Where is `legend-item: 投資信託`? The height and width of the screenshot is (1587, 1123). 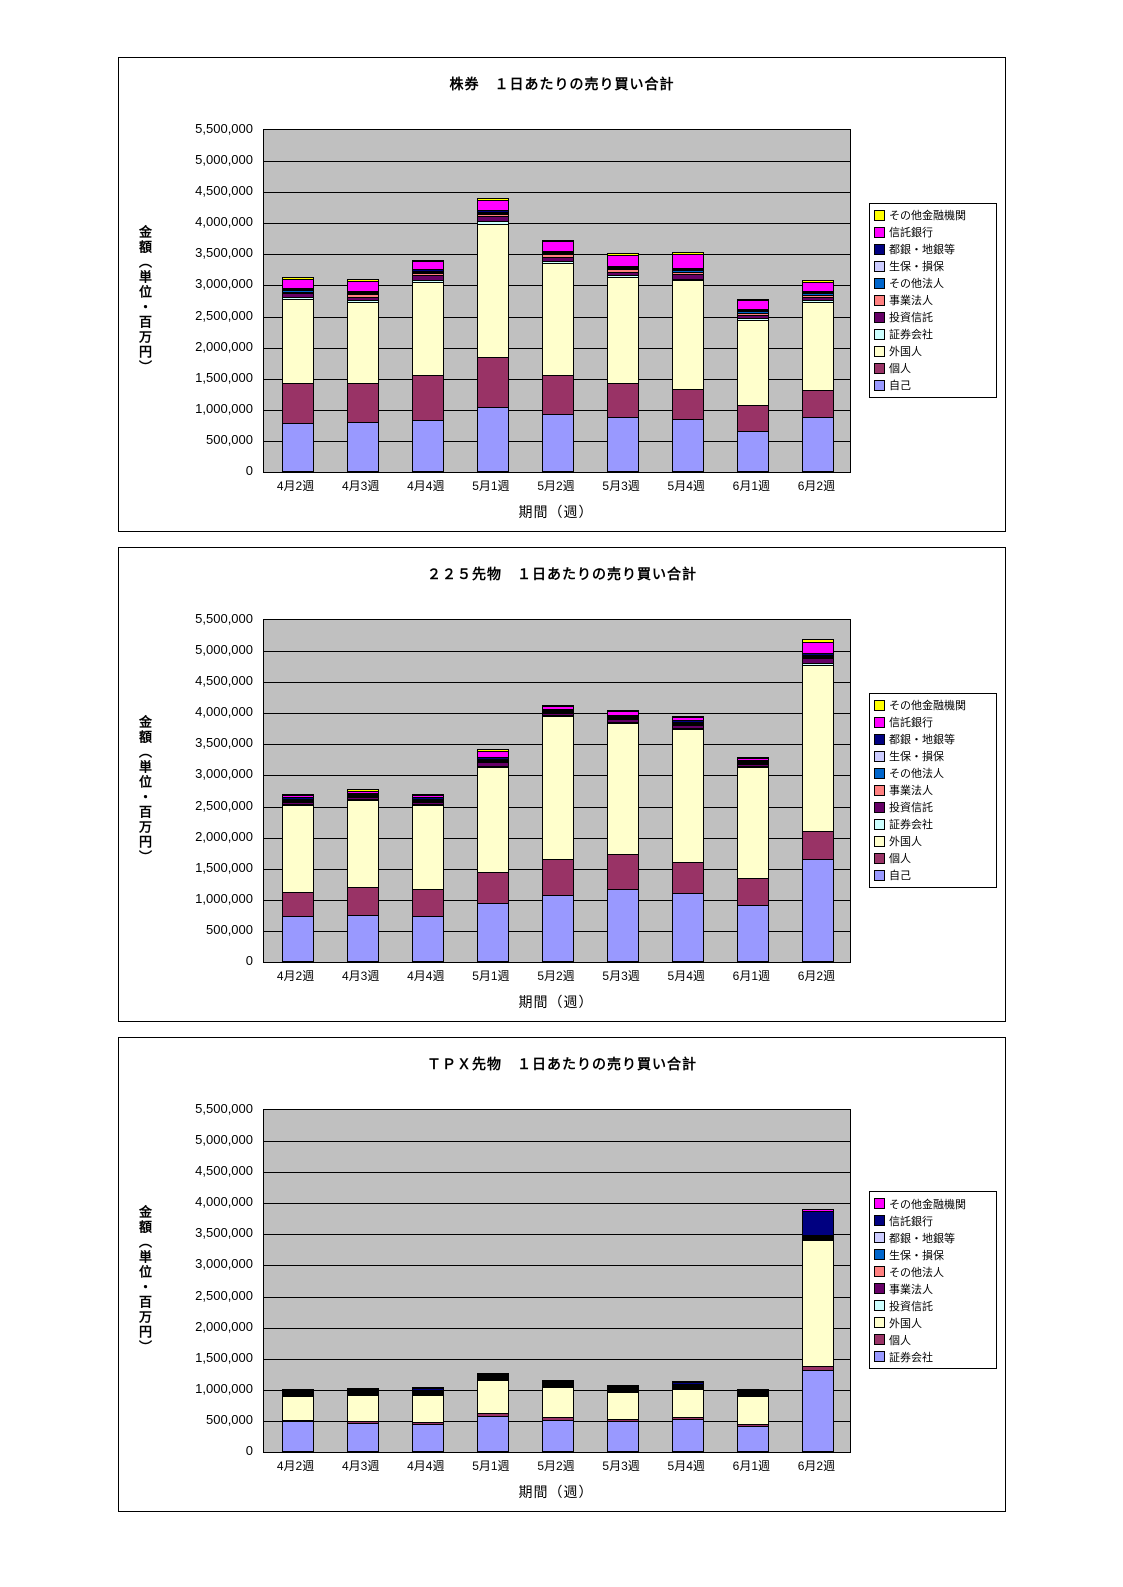
legend-item: 投資信託 is located at coordinates (933, 807).